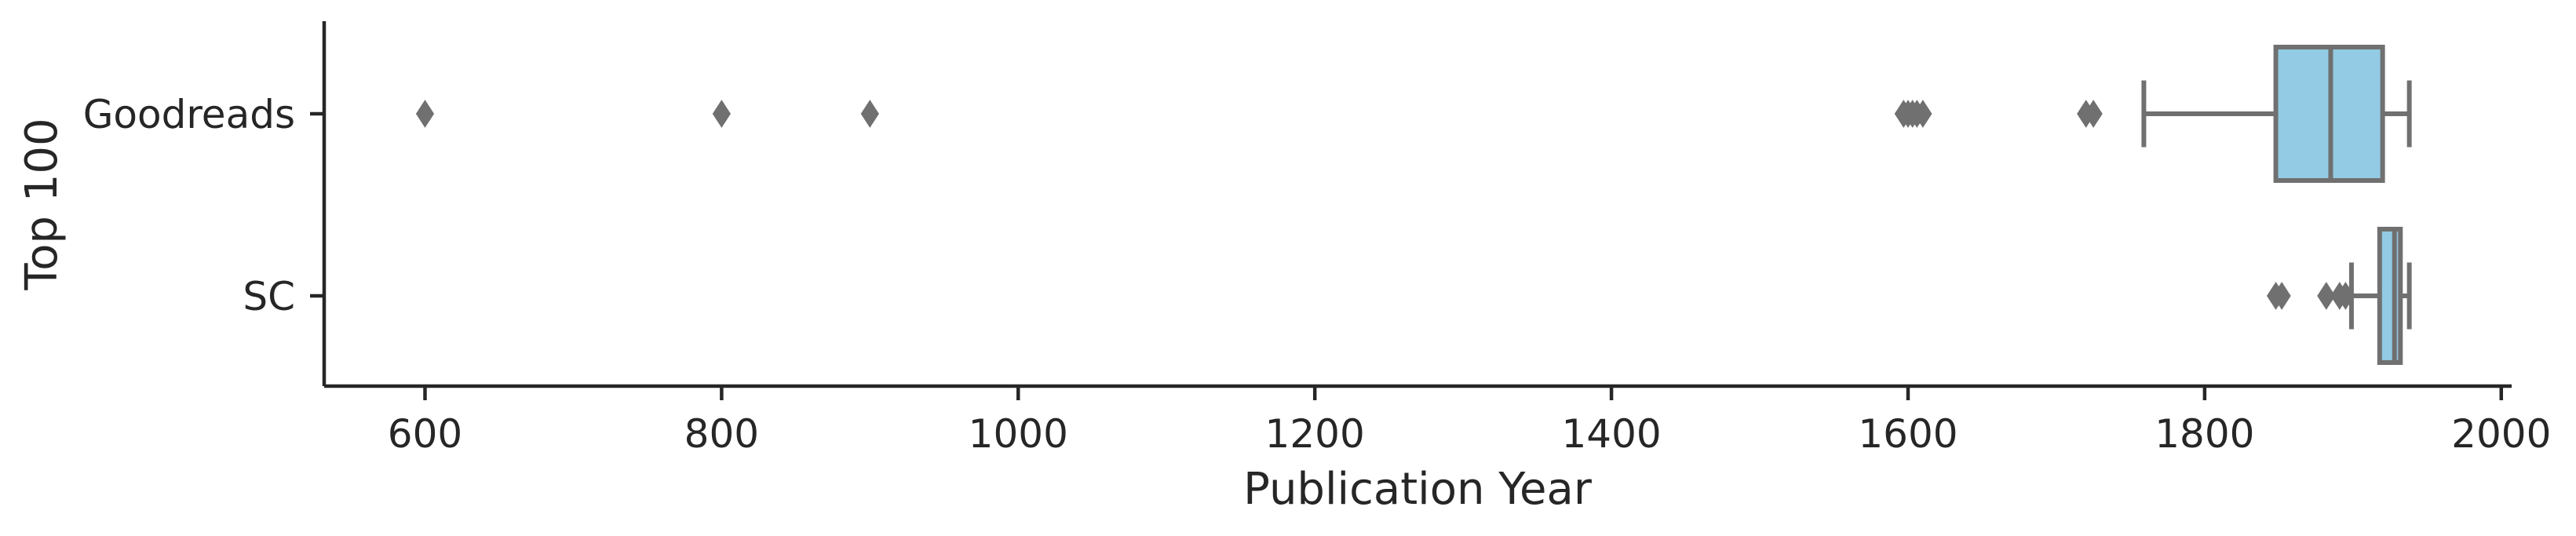  What do you see at coordinates (2390, 296) in the screenshot?
I see `iqr-box` at bounding box center [2390, 296].